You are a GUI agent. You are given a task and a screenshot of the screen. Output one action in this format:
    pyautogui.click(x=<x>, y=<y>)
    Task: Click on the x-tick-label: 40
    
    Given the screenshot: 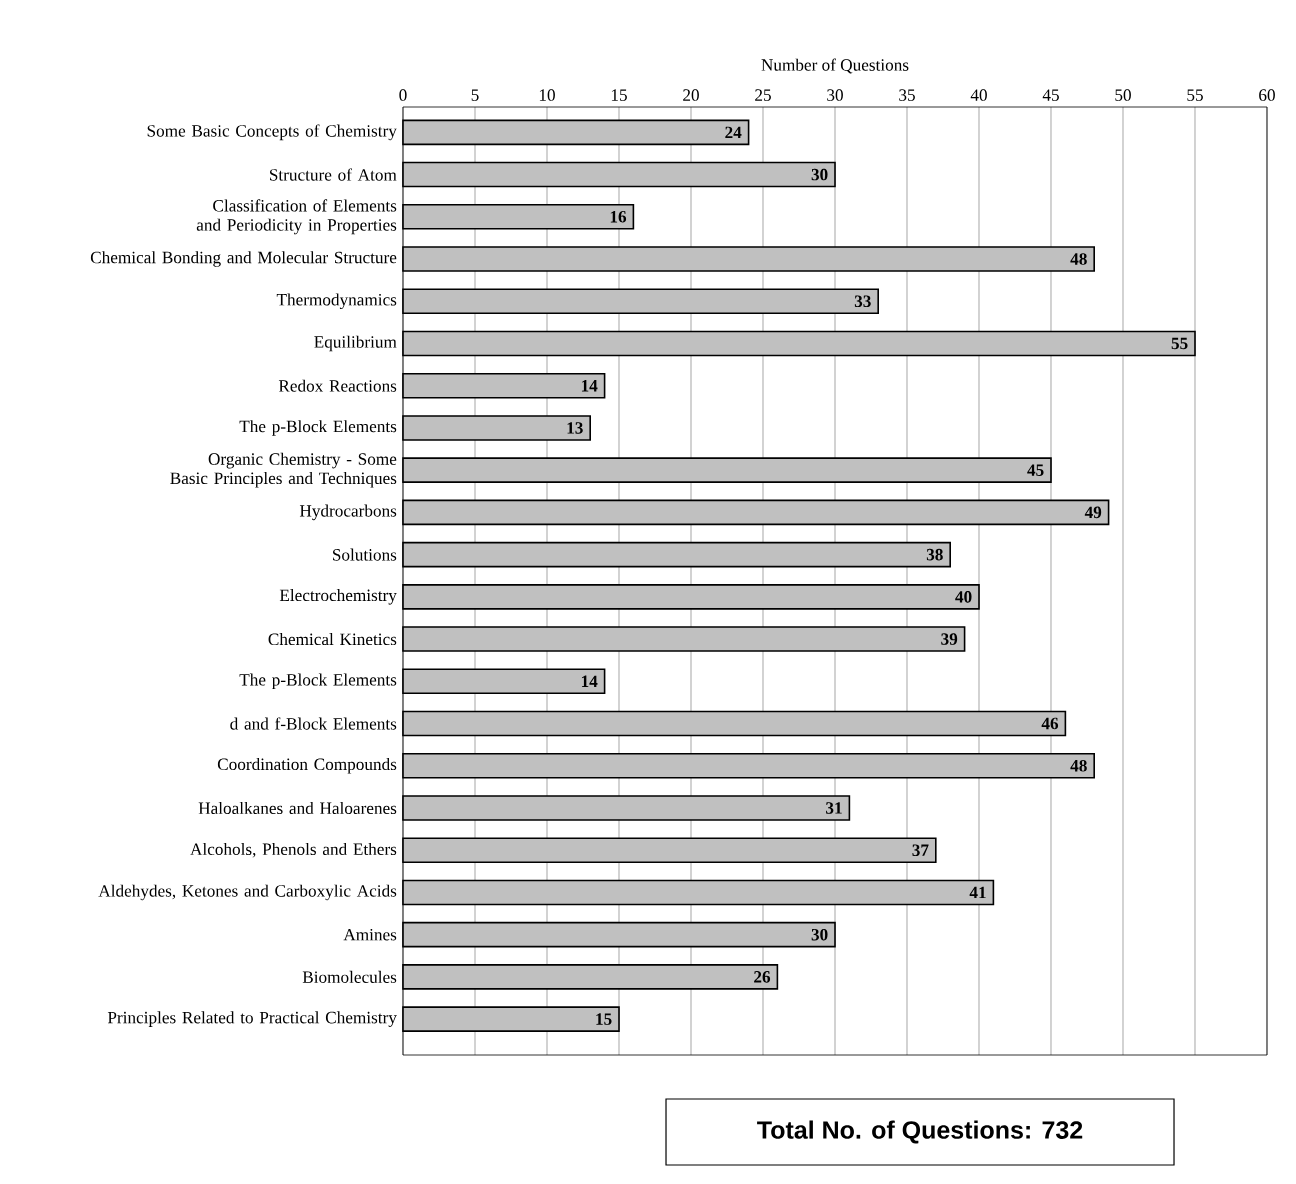 What is the action you would take?
    pyautogui.click(x=978, y=95)
    